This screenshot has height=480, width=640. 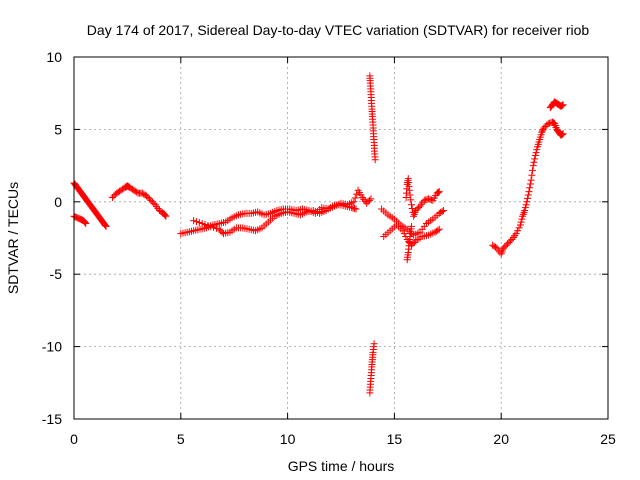 I want to click on y-tick-label: 5, so click(x=58, y=129).